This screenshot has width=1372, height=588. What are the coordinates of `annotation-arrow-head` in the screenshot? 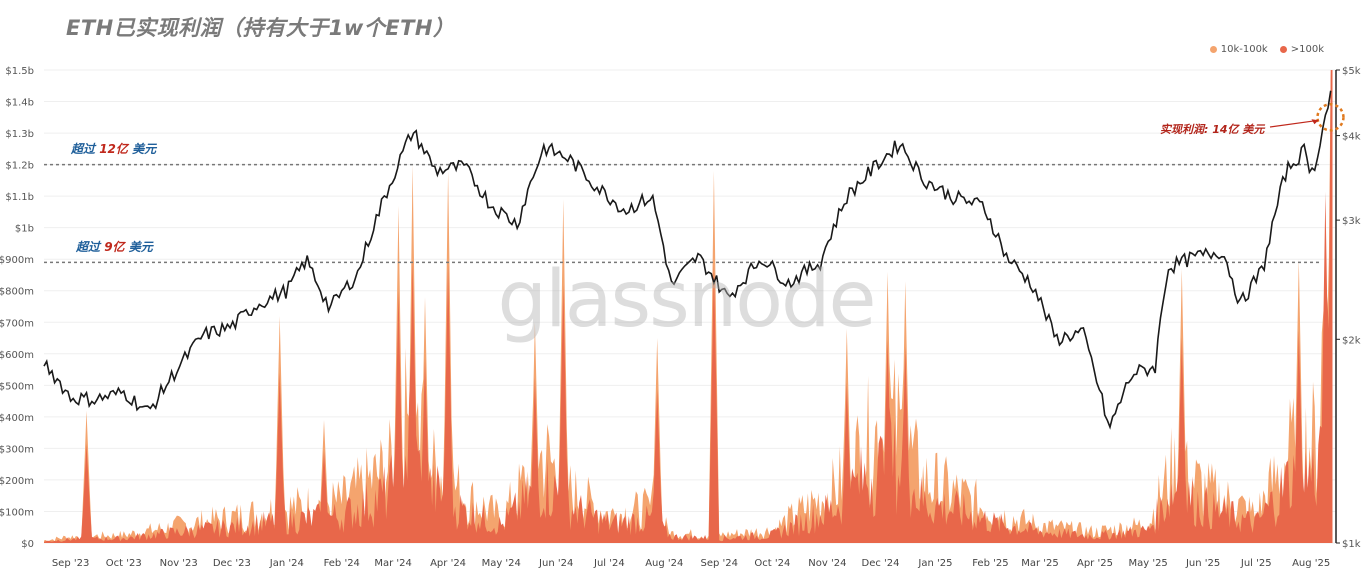 It's located at (1315, 122).